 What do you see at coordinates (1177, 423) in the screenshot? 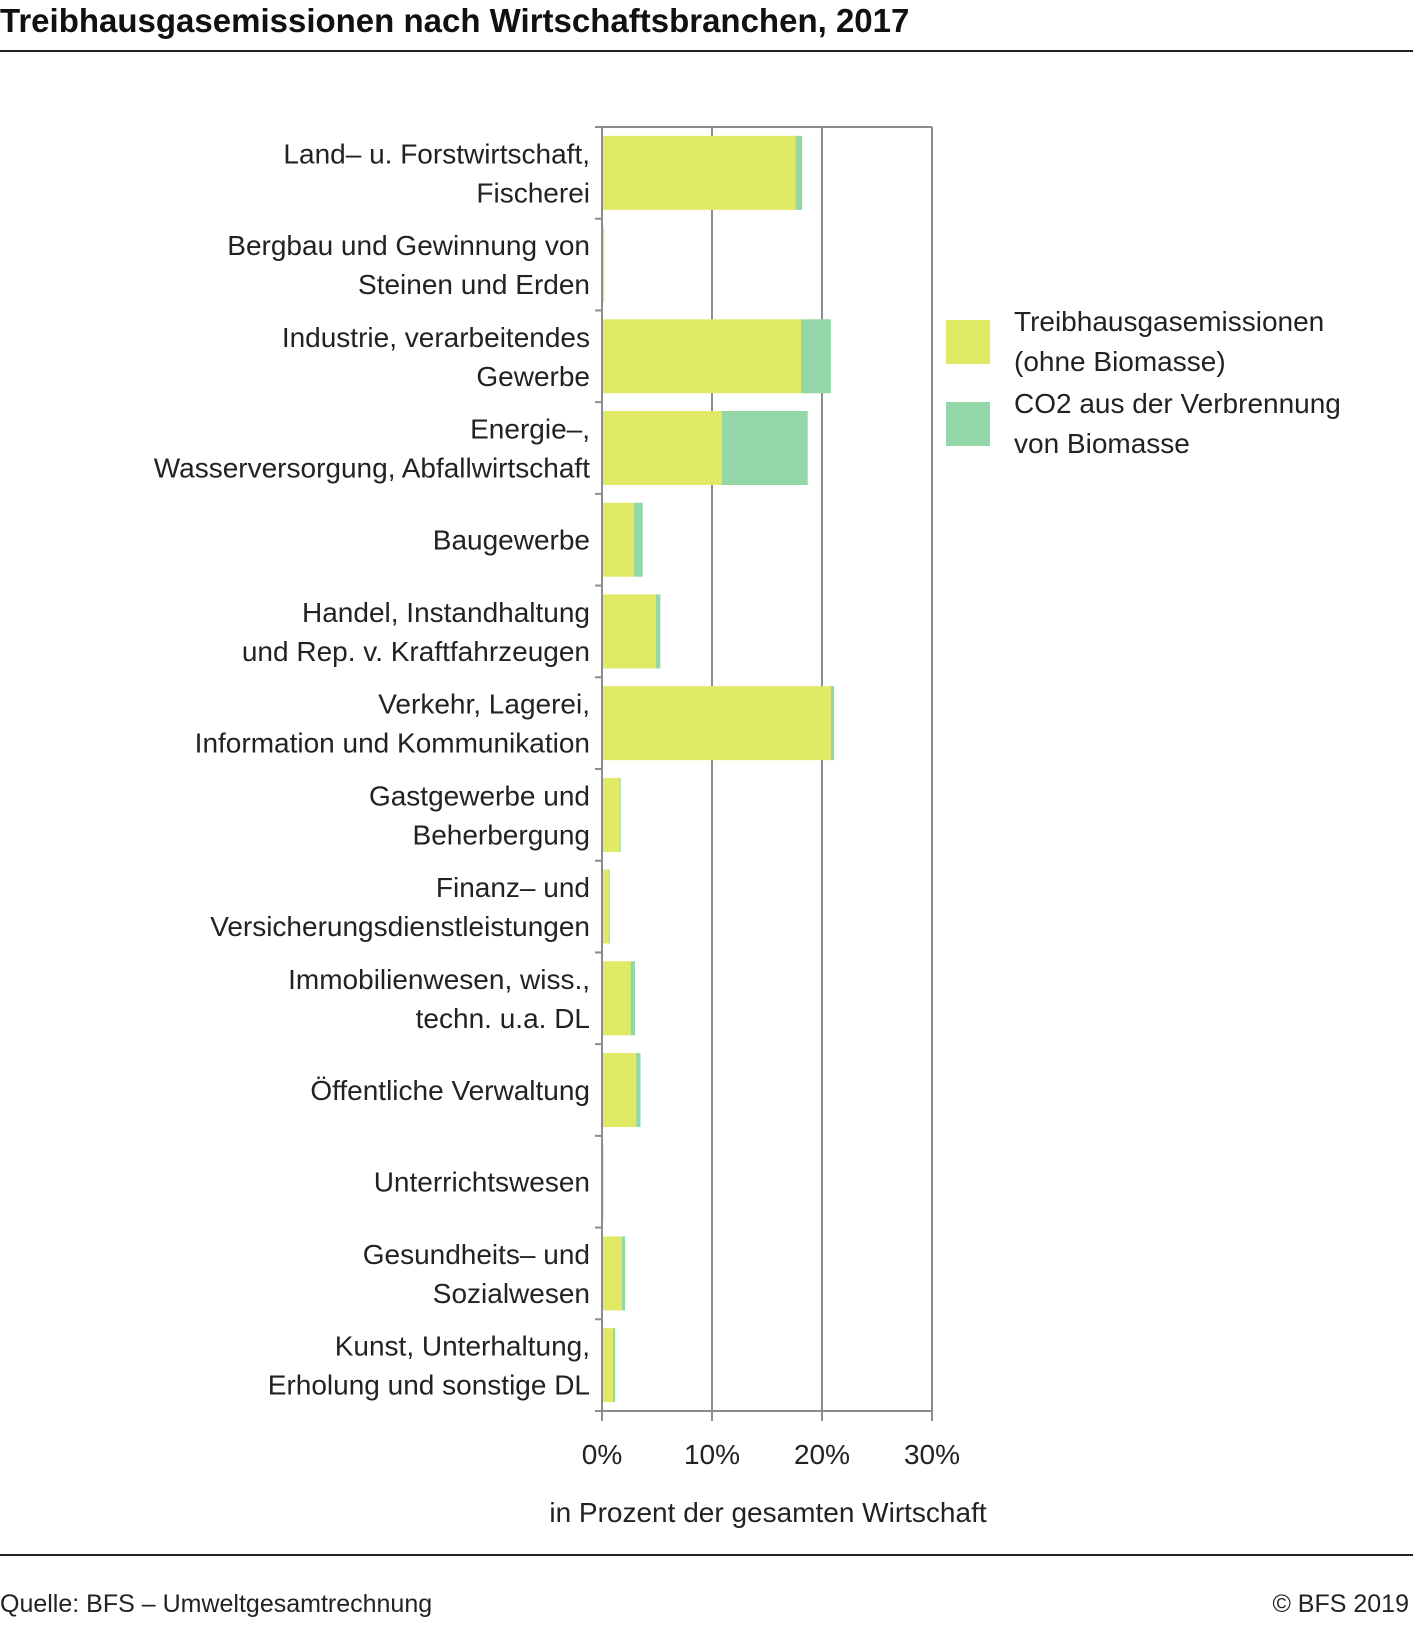
I see `legend-label-1: CO2 aus der Verbrennung von Biomasse` at bounding box center [1177, 423].